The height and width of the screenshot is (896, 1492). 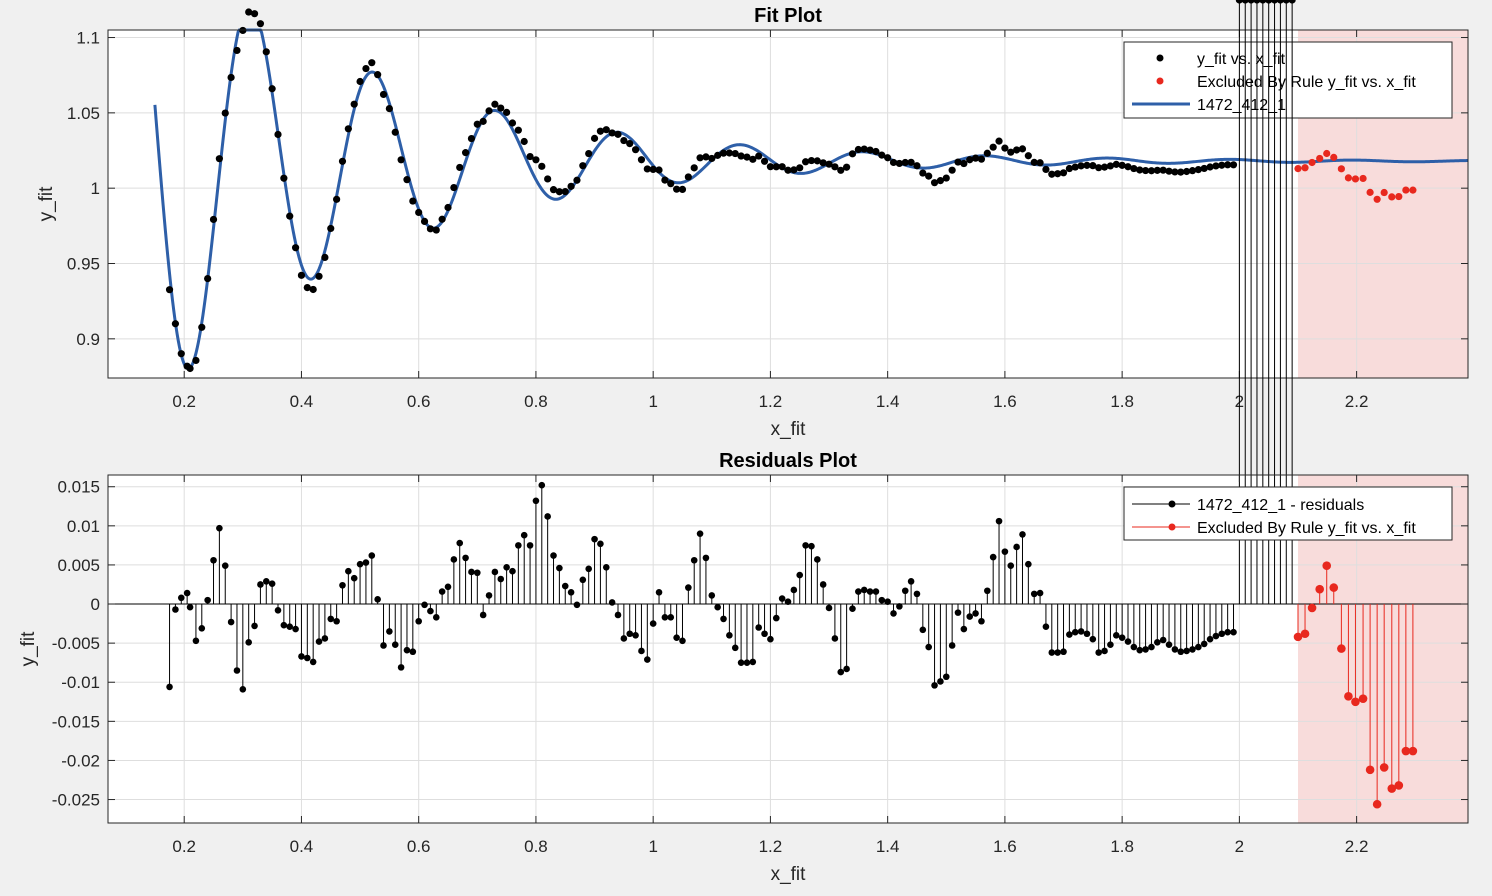 I want to click on y-tick-label: 1.05, so click(x=83, y=113).